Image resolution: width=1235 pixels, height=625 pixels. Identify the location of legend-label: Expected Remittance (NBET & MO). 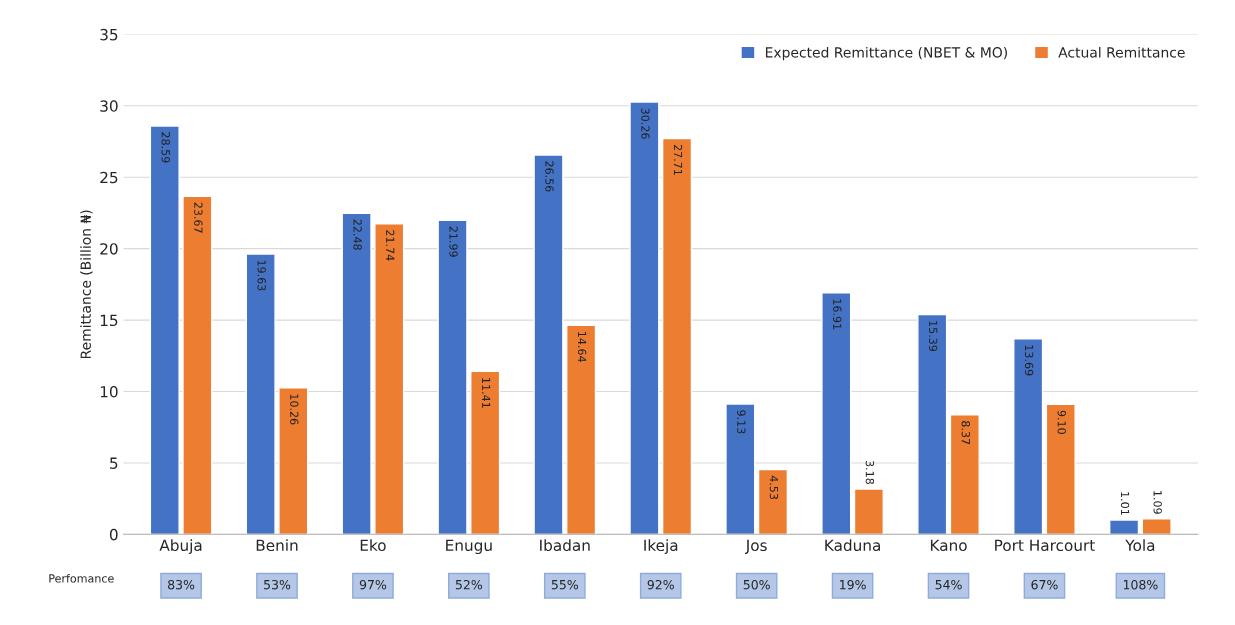
(886, 53).